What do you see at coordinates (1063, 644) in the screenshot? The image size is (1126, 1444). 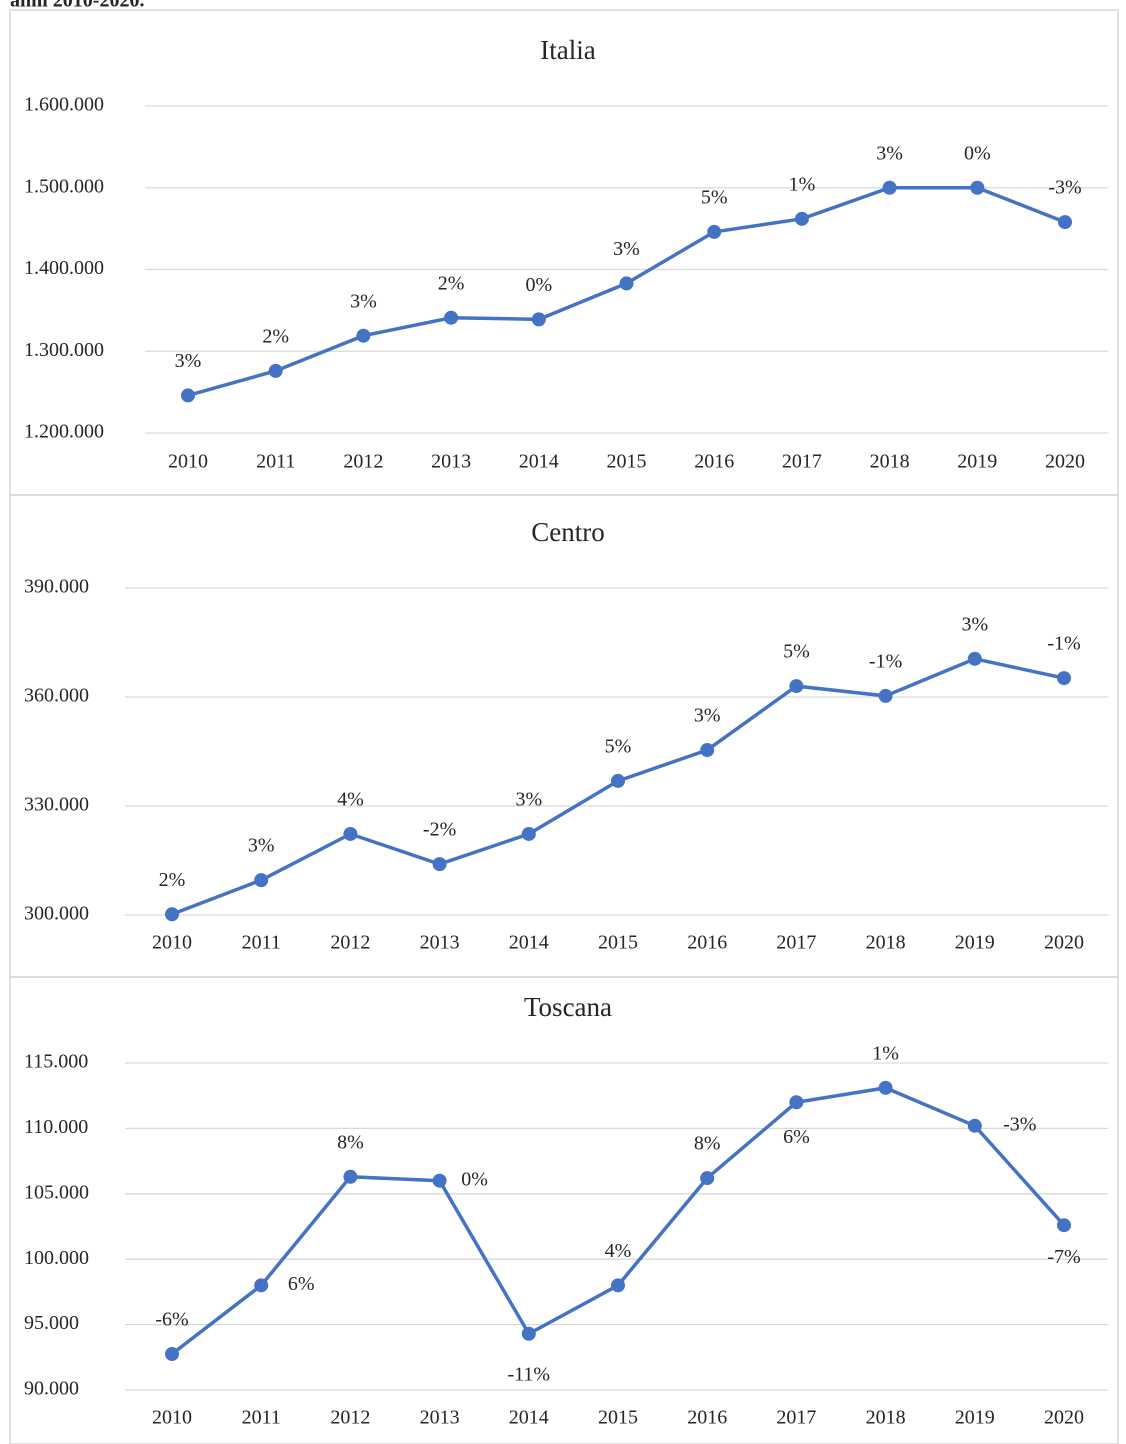 I see `point-label: -1%` at bounding box center [1063, 644].